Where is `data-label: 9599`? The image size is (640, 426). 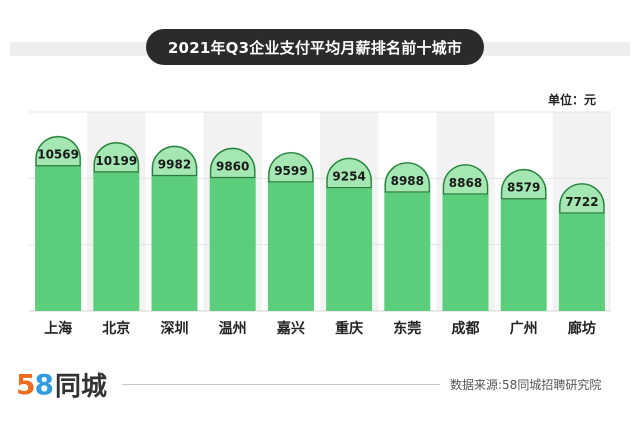 data-label: 9599 is located at coordinates (290, 171).